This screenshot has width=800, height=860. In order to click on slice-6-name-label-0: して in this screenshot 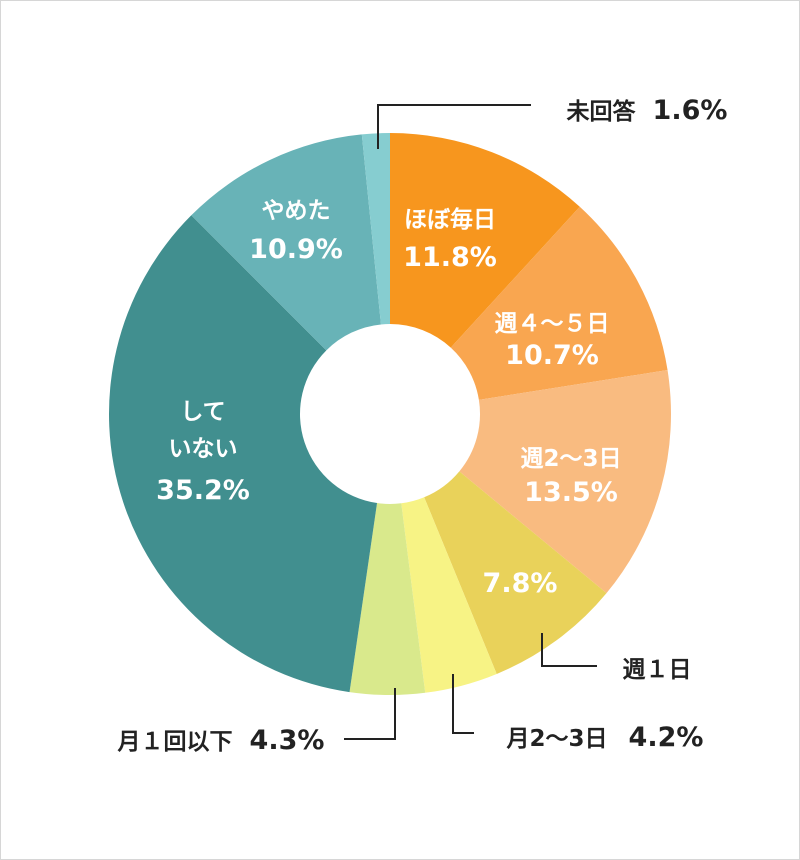, I will do `click(202, 412)`.